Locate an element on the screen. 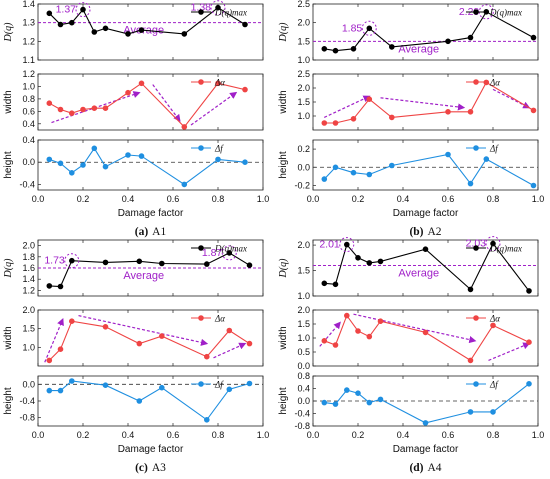  y-tick-label: 0.6 is located at coordinates (28, 111).